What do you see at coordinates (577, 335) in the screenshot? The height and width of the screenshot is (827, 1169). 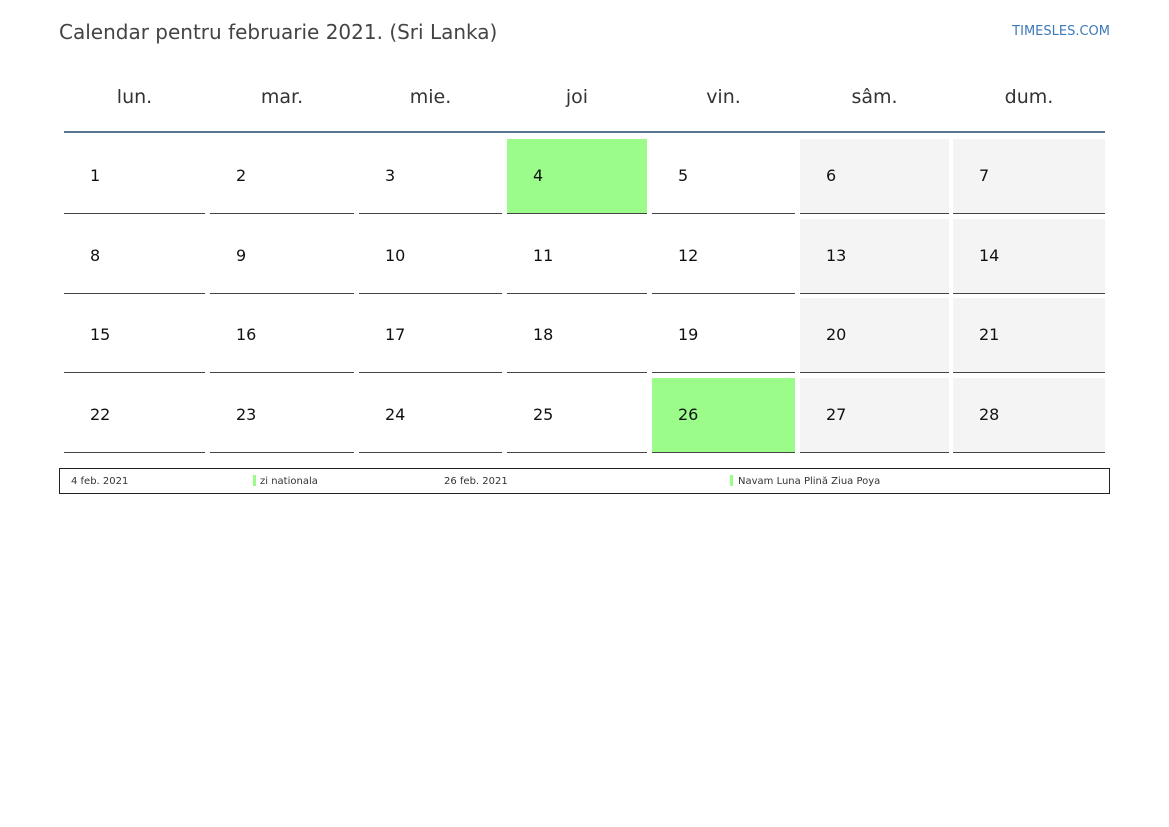 I see `day-cell: 18` at bounding box center [577, 335].